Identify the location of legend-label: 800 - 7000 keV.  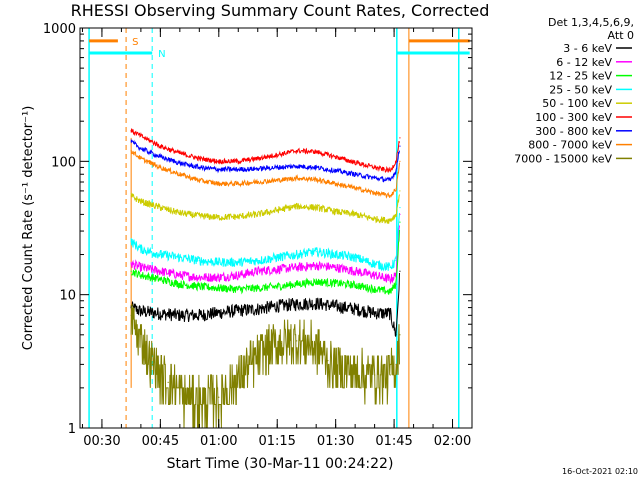
(570, 145).